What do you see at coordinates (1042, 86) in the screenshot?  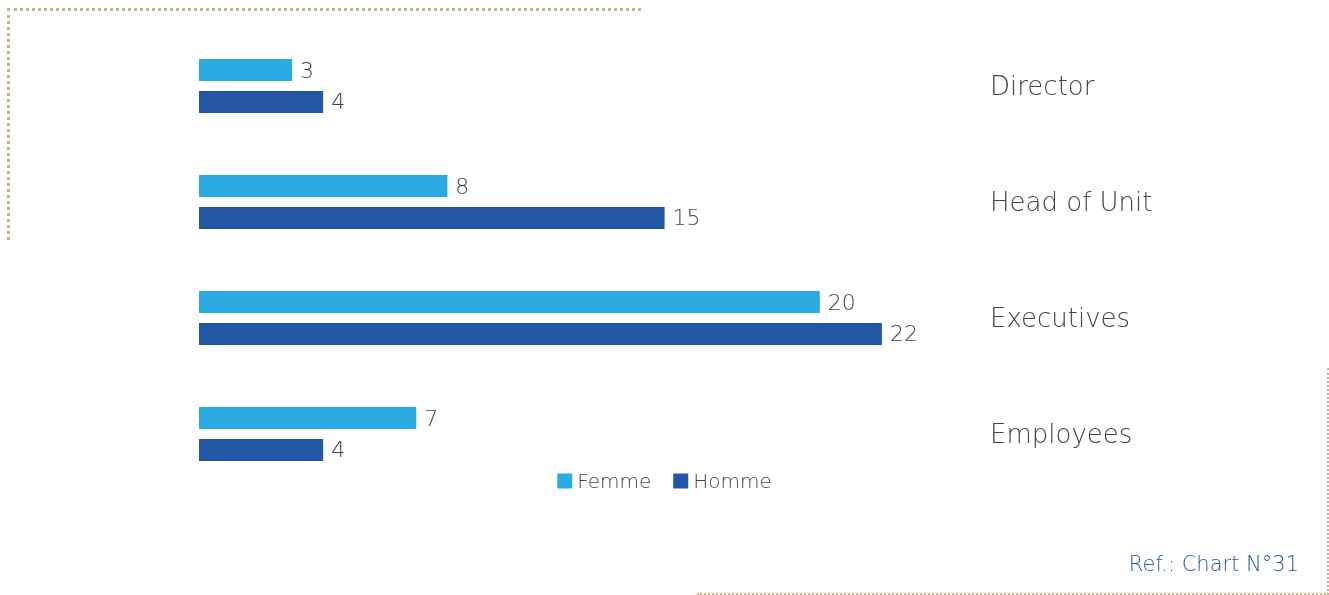 I see `y-tick-label: Director` at bounding box center [1042, 86].